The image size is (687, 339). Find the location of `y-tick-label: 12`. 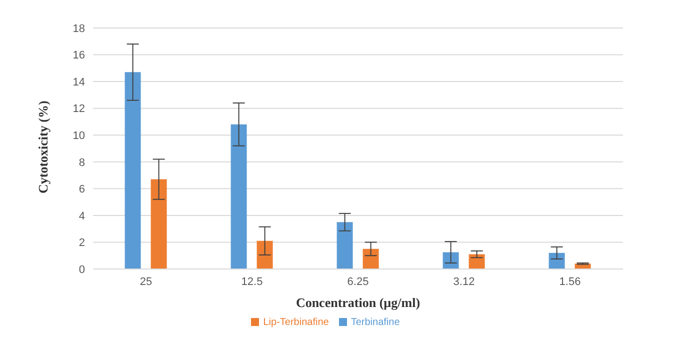

y-tick-label: 12 is located at coordinates (78, 109).